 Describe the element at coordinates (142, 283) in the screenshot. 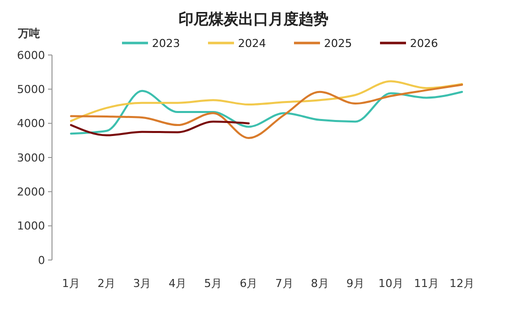

I see `x-tick-label: 3月` at that location.